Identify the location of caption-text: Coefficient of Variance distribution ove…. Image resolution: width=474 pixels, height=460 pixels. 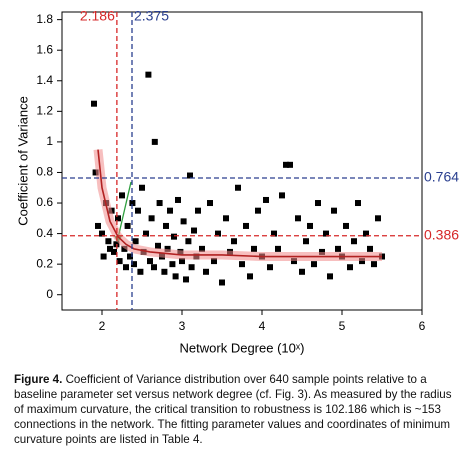
(233, 409).